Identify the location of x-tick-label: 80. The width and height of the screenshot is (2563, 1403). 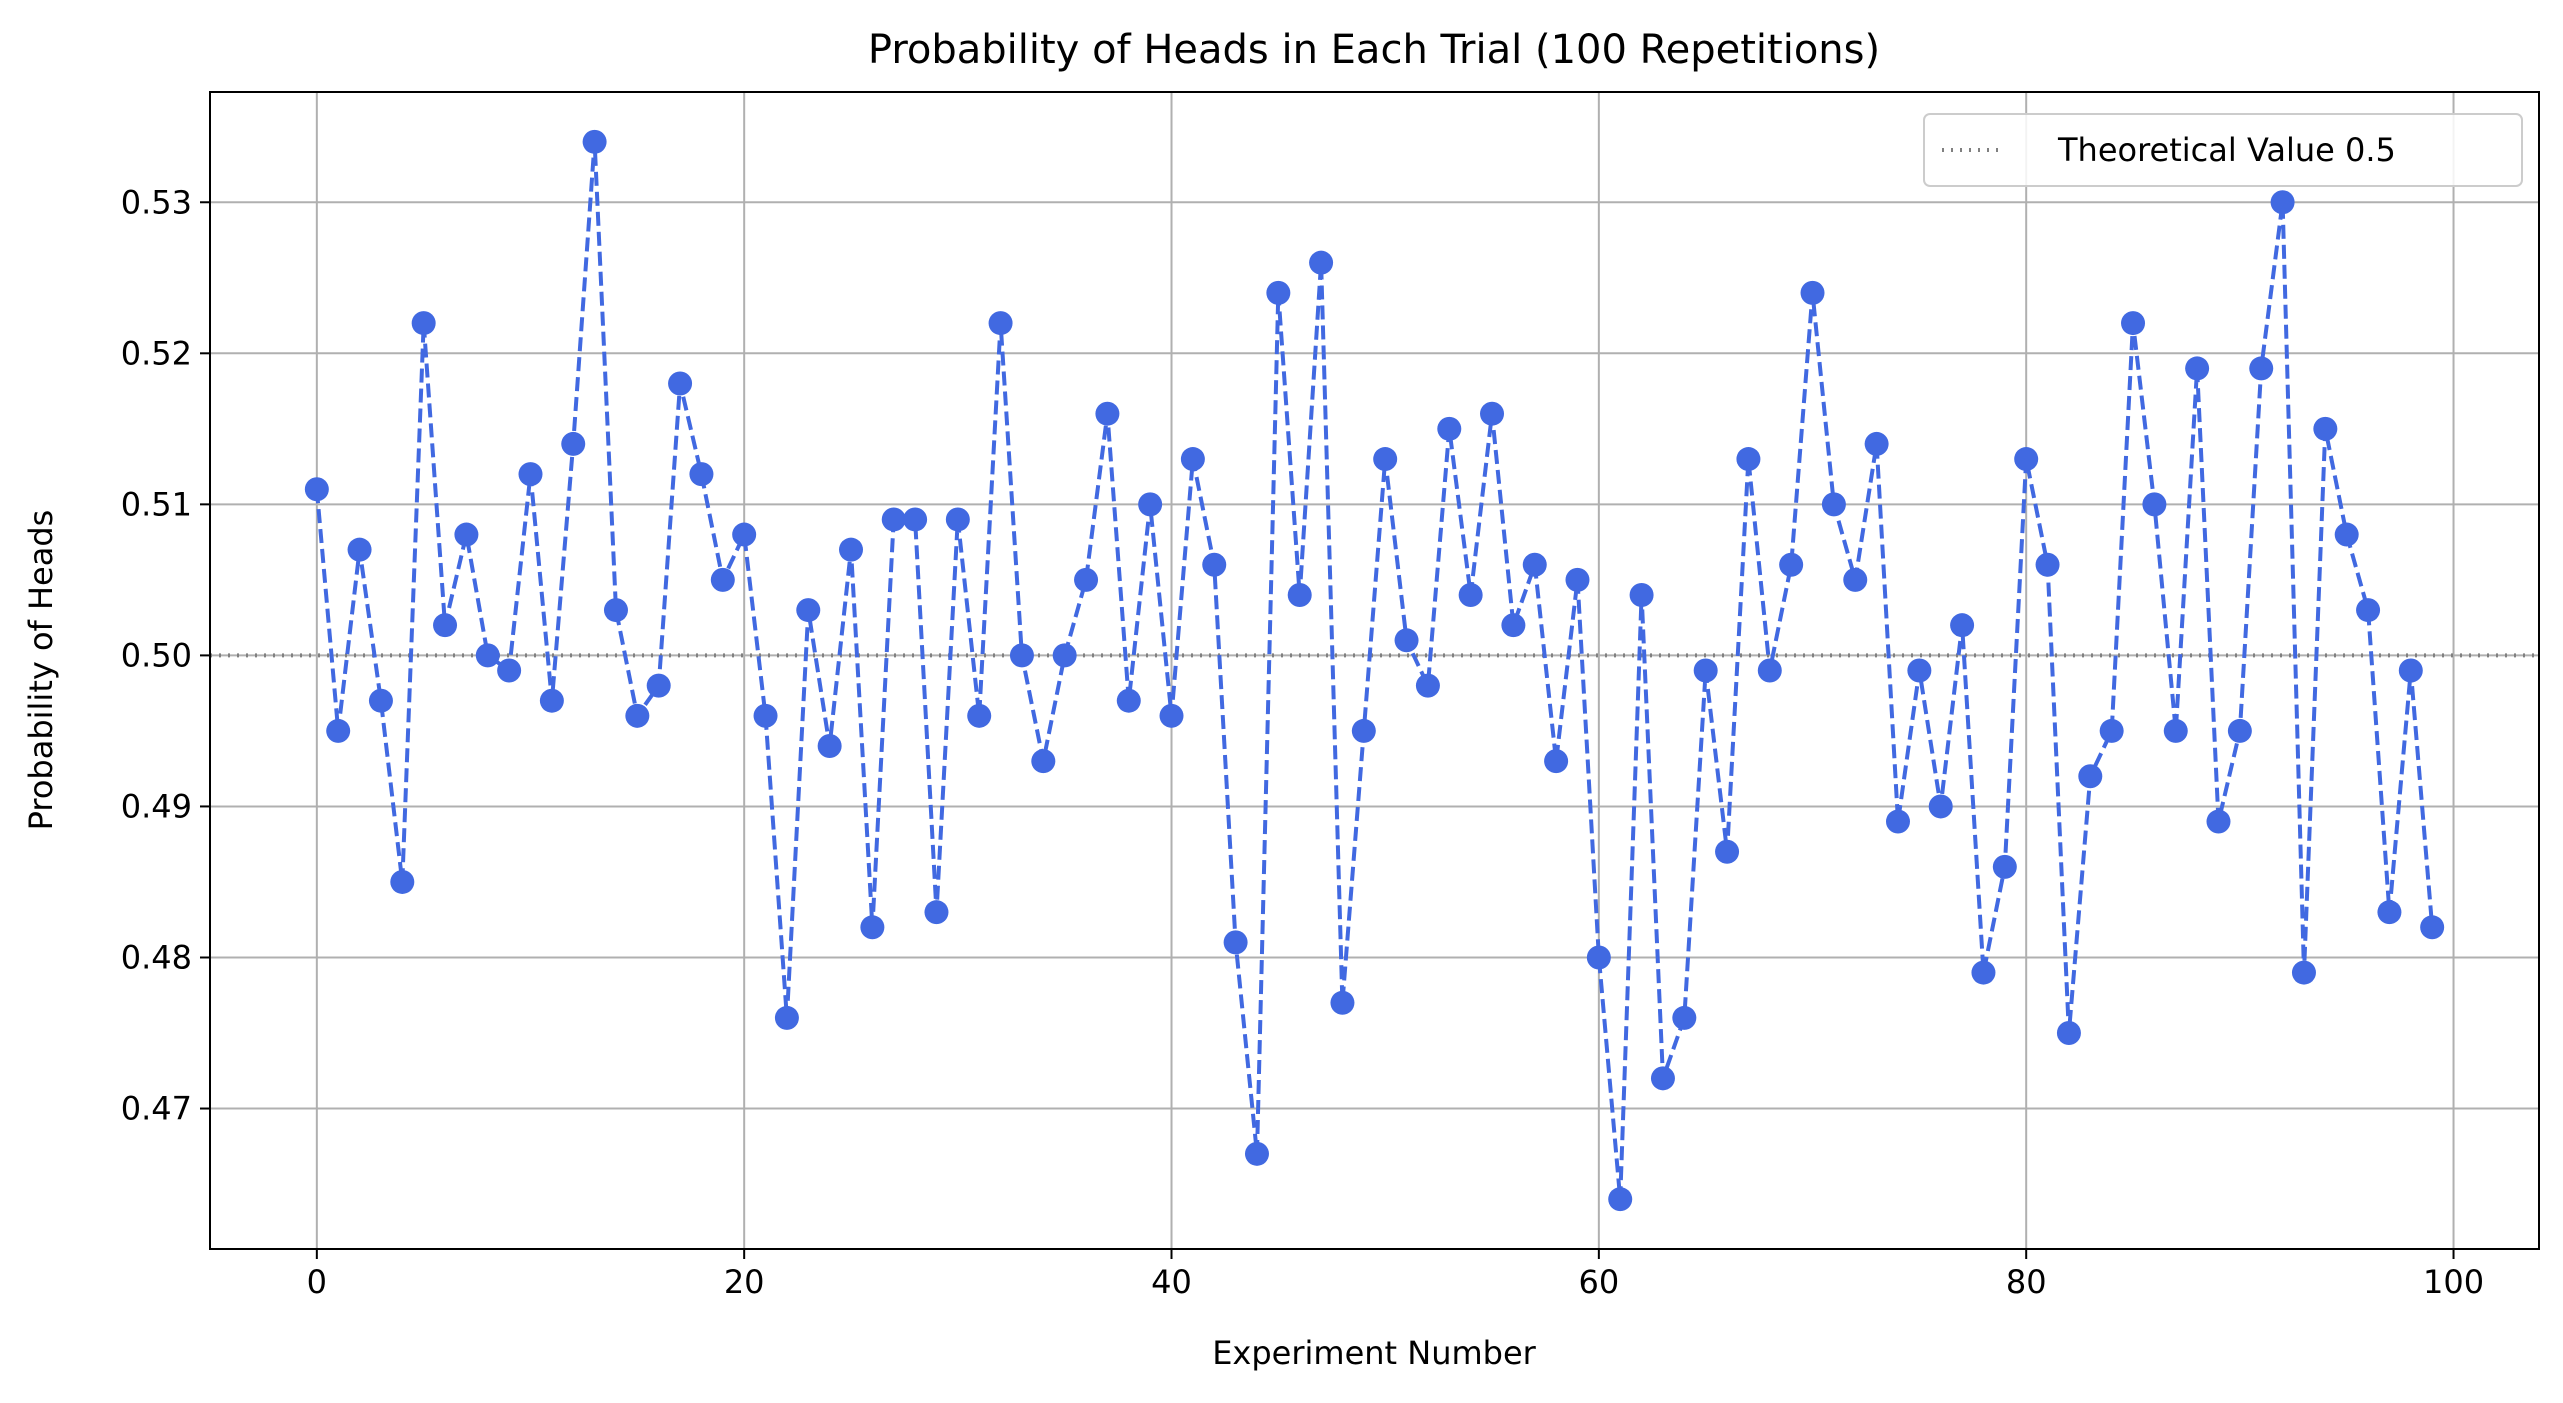
(2026, 1282).